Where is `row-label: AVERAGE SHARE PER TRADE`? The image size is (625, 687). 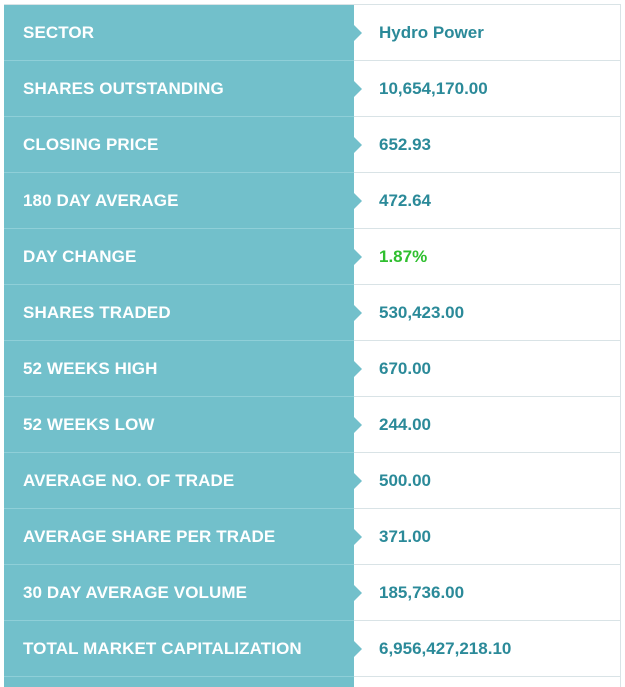
row-label: AVERAGE SHARE PER TRADE is located at coordinates (149, 536).